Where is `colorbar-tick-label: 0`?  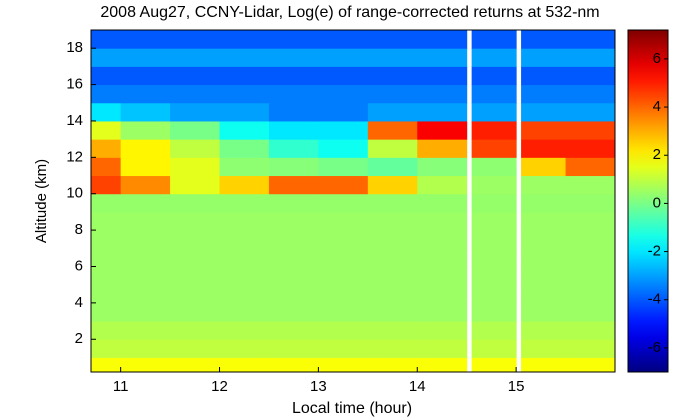
colorbar-tick-label: 0 is located at coordinates (657, 202).